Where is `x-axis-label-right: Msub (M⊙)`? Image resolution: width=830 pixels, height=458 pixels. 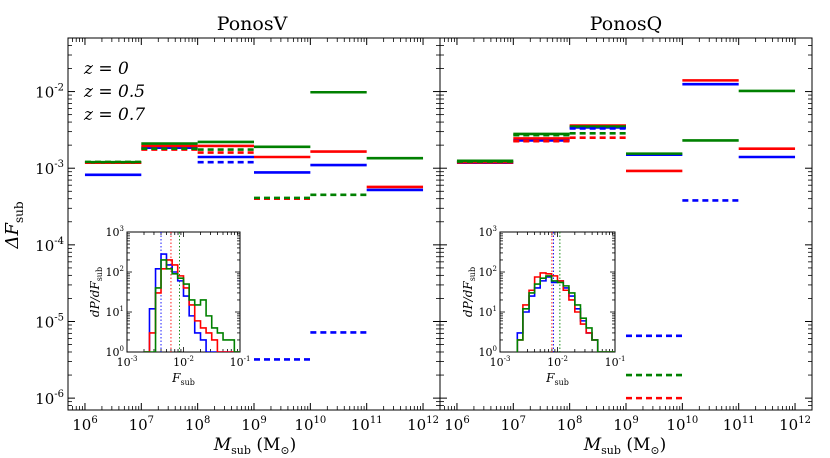
x-axis-label-right: Msub (M⊙) is located at coordinates (625, 446).